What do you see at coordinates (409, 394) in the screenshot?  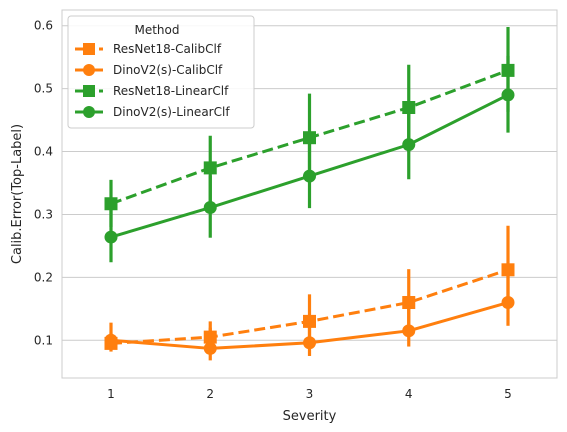 I see `x-tick-label: 4` at bounding box center [409, 394].